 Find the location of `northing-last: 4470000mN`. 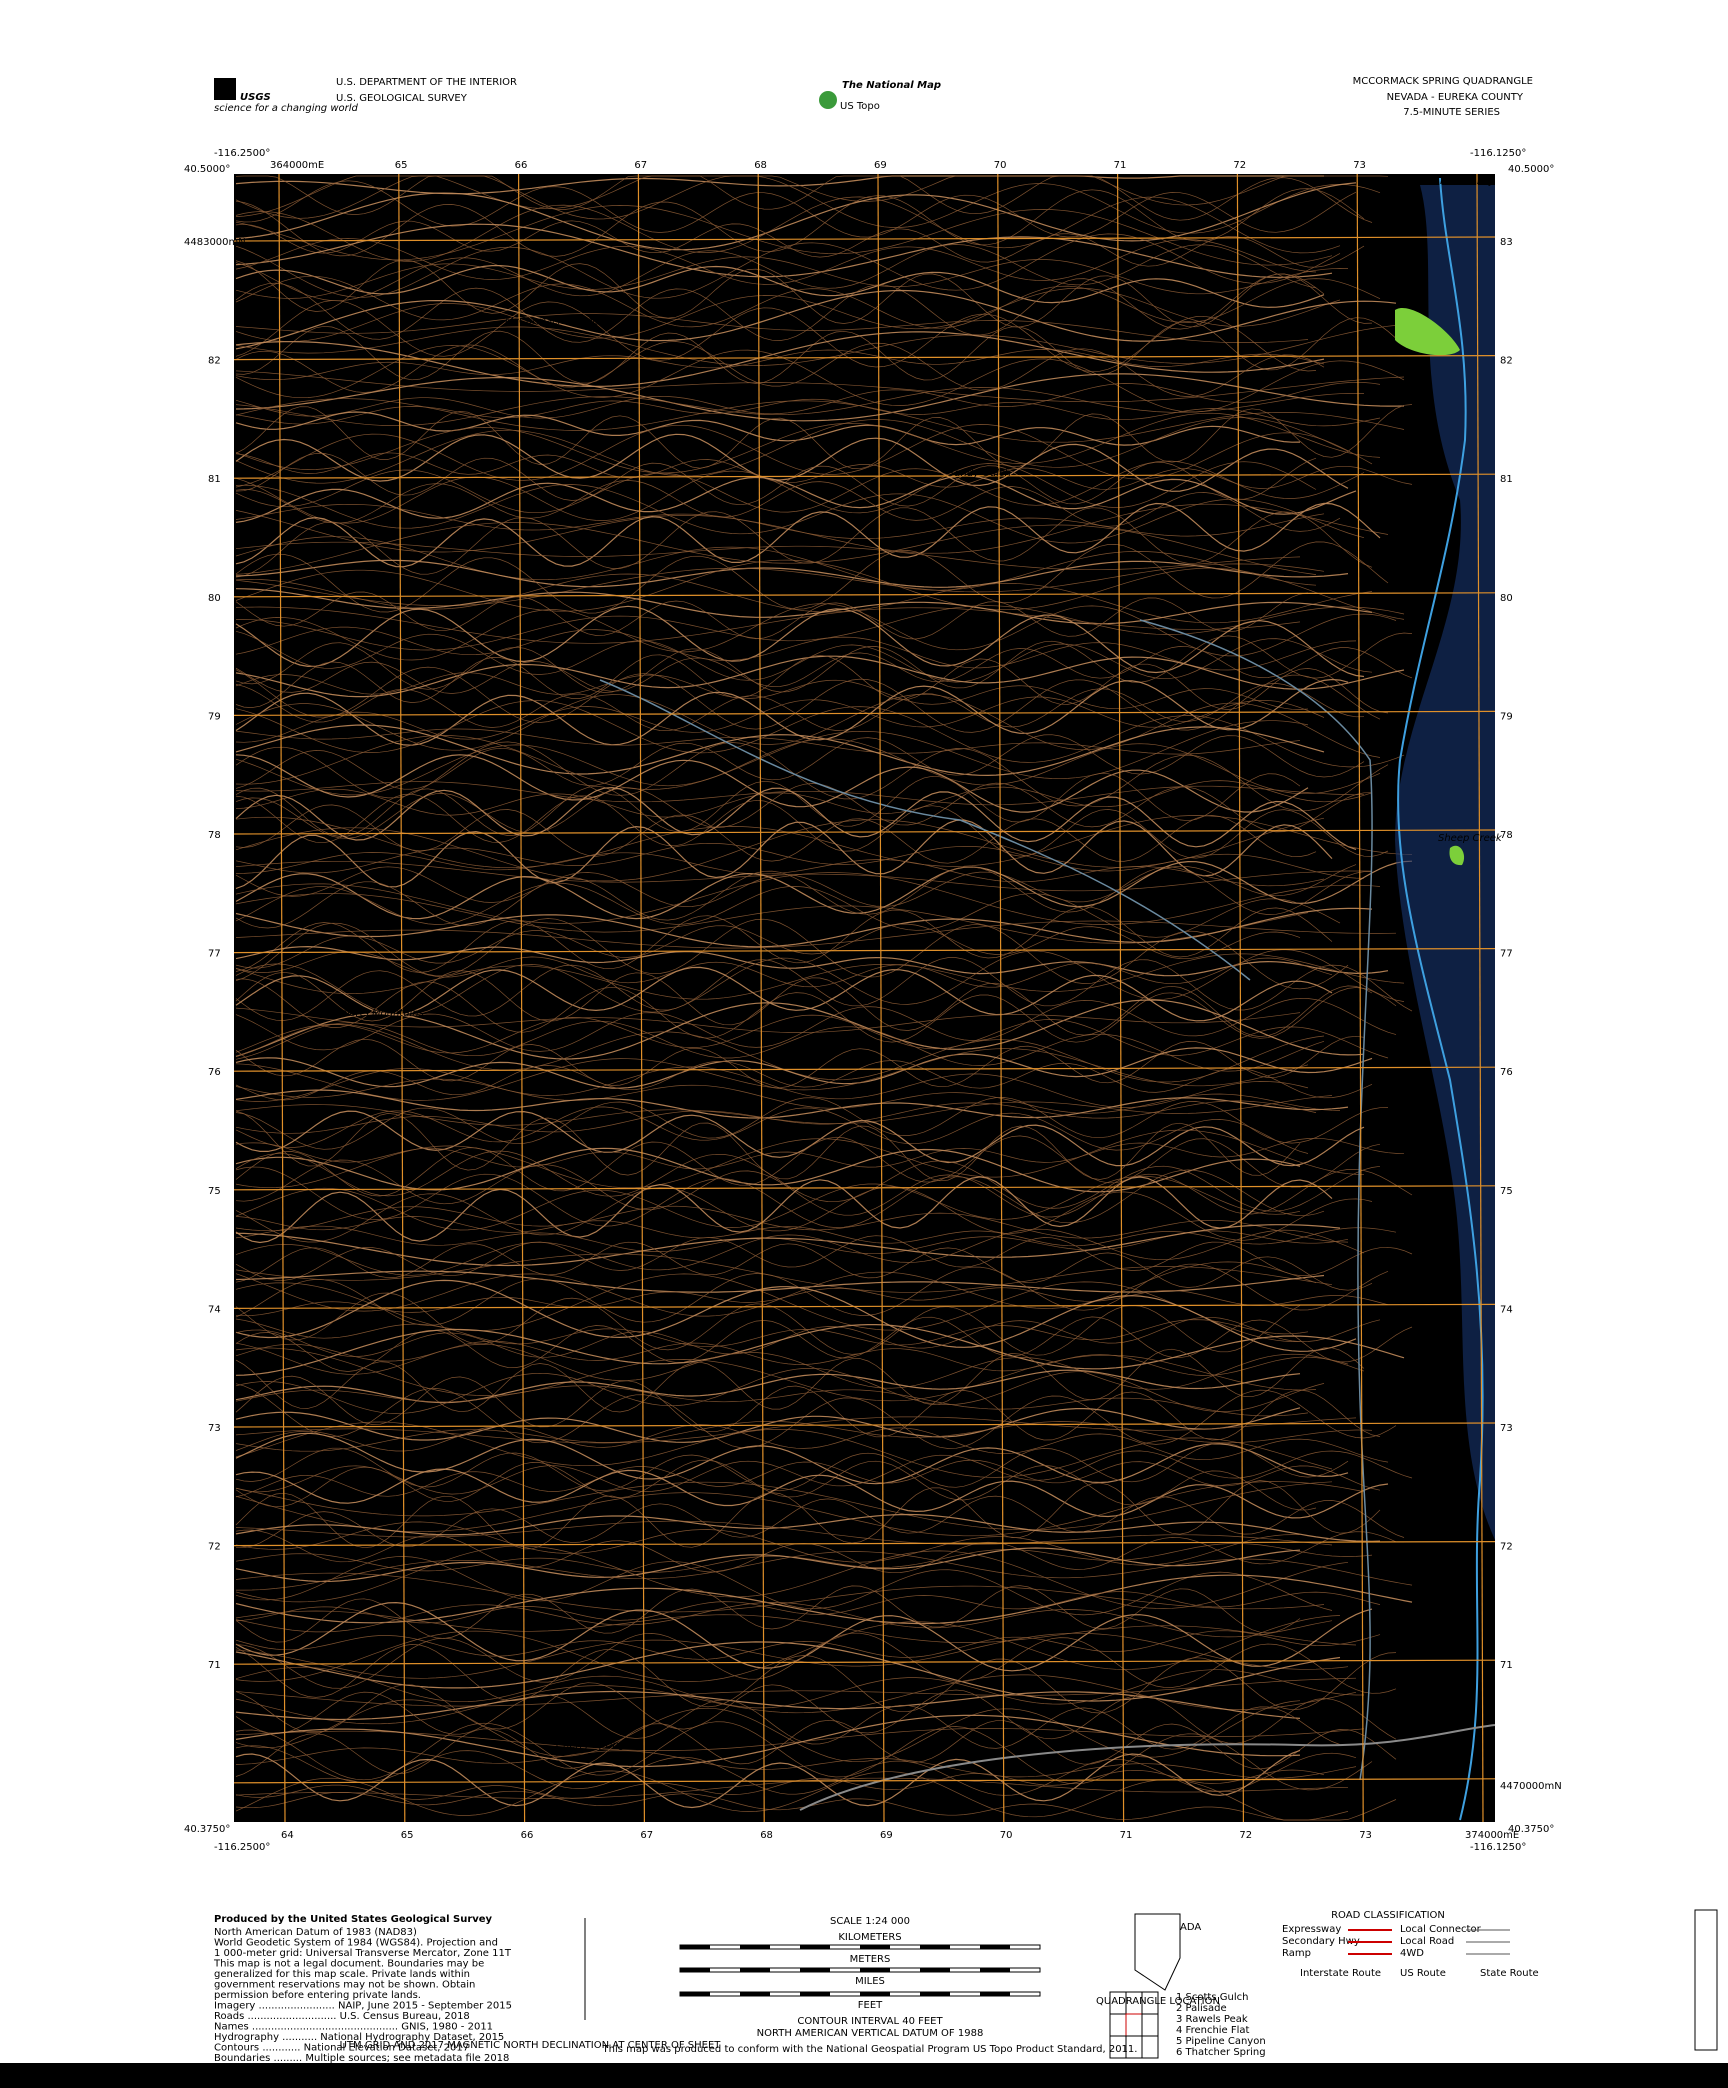

northing-last: 4470000mN is located at coordinates (1531, 1786).